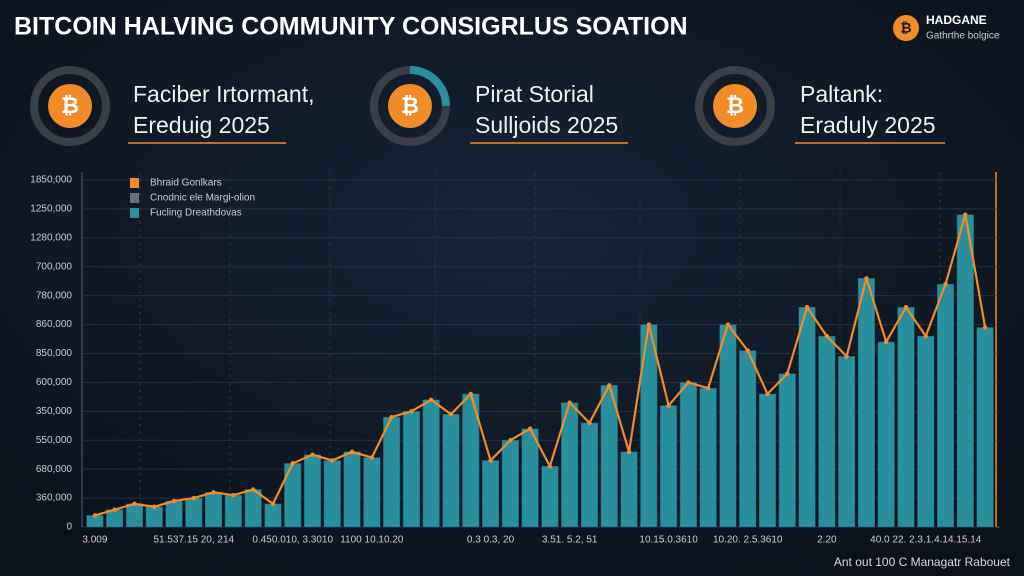  Describe the element at coordinates (224, 94) in the screenshot. I see `card-line1: Faciber Irtormant,` at that location.